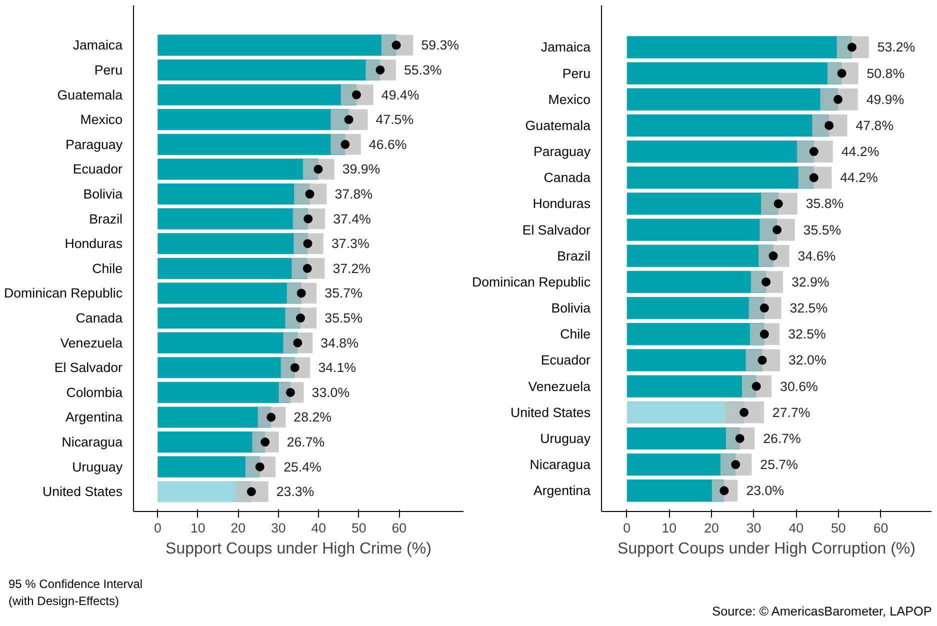 The height and width of the screenshot is (626, 937). I want to click on data-label: 53.2%, so click(896, 47).